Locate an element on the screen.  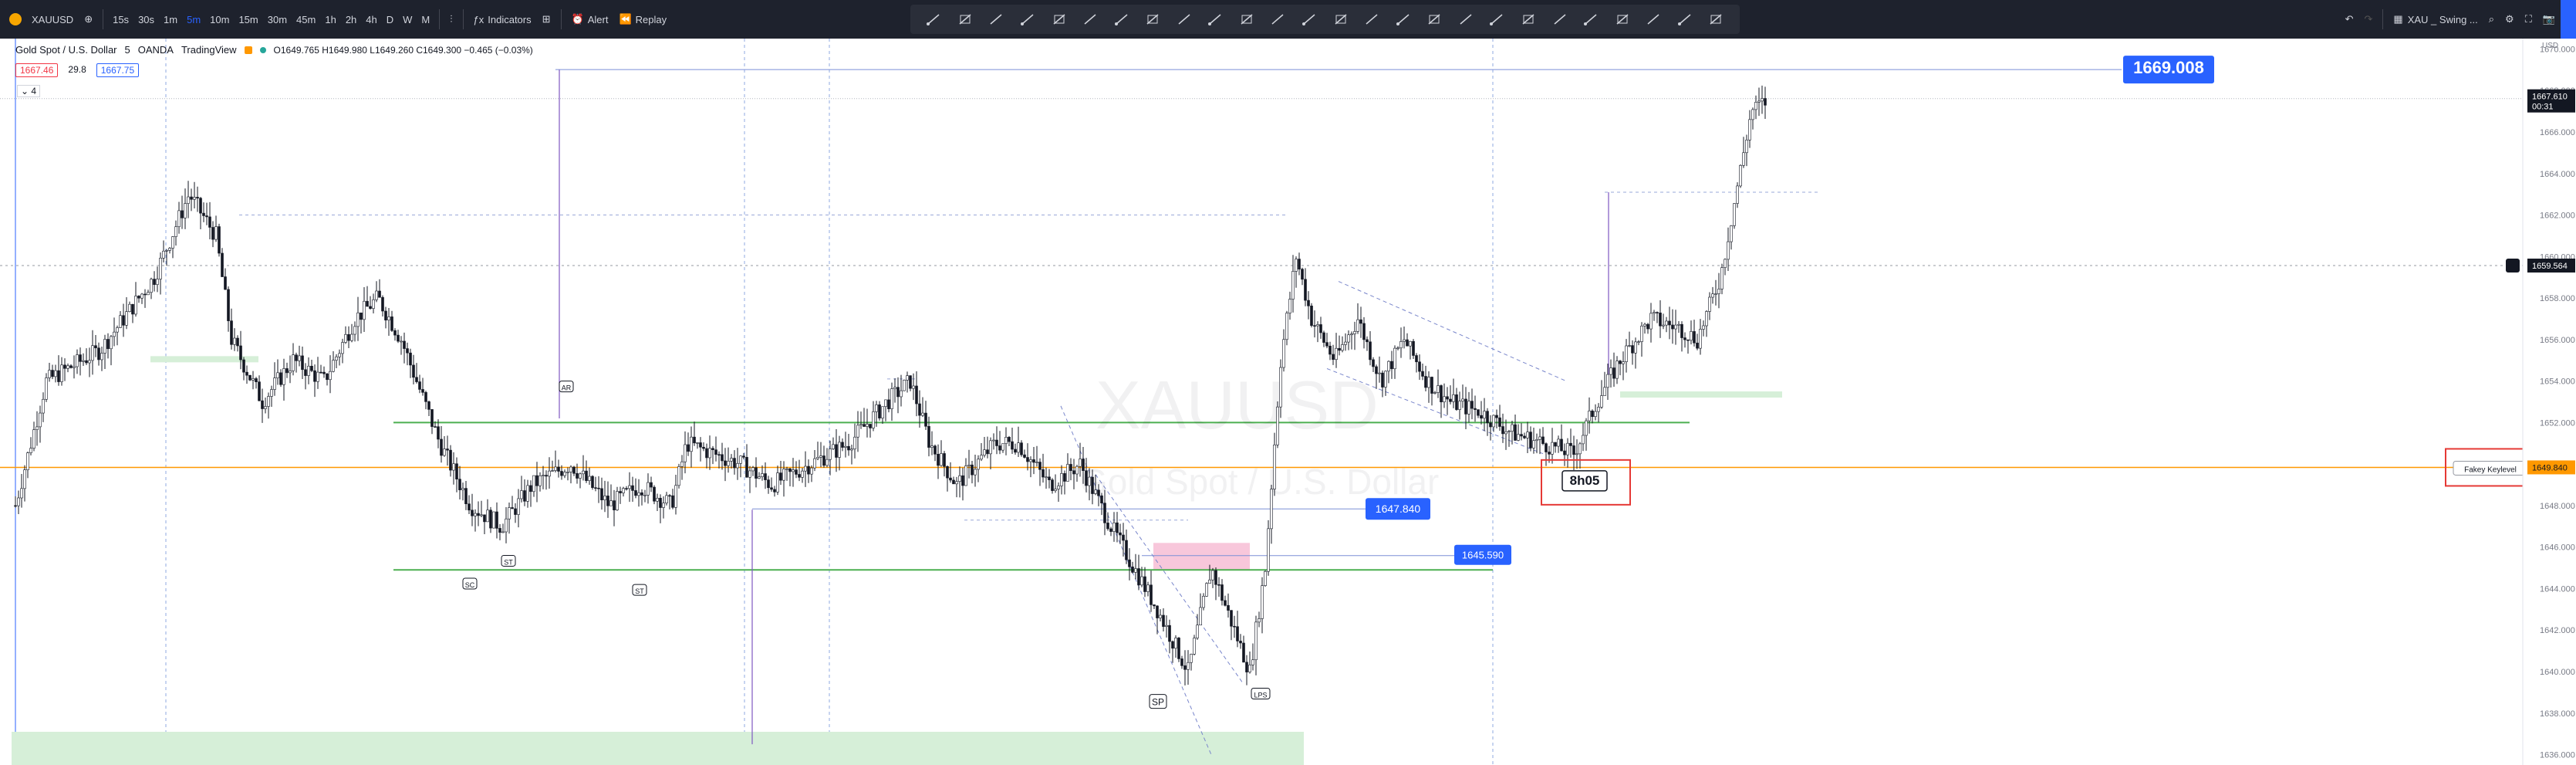
ask-price: 1667.75 is located at coordinates (118, 70).